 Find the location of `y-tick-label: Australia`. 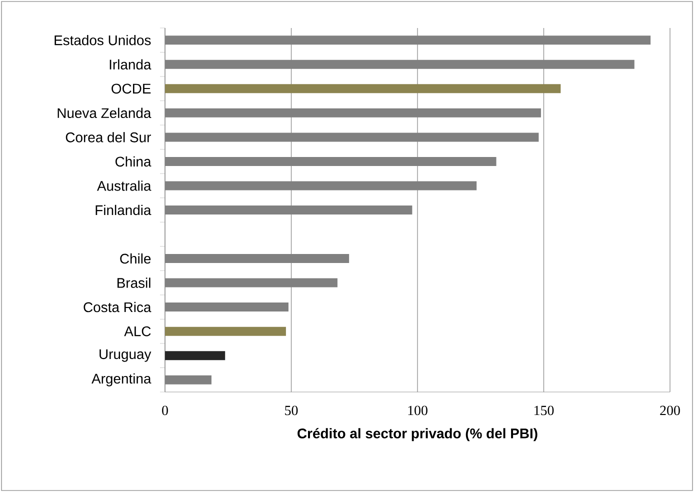

y-tick-label: Australia is located at coordinates (124, 185).